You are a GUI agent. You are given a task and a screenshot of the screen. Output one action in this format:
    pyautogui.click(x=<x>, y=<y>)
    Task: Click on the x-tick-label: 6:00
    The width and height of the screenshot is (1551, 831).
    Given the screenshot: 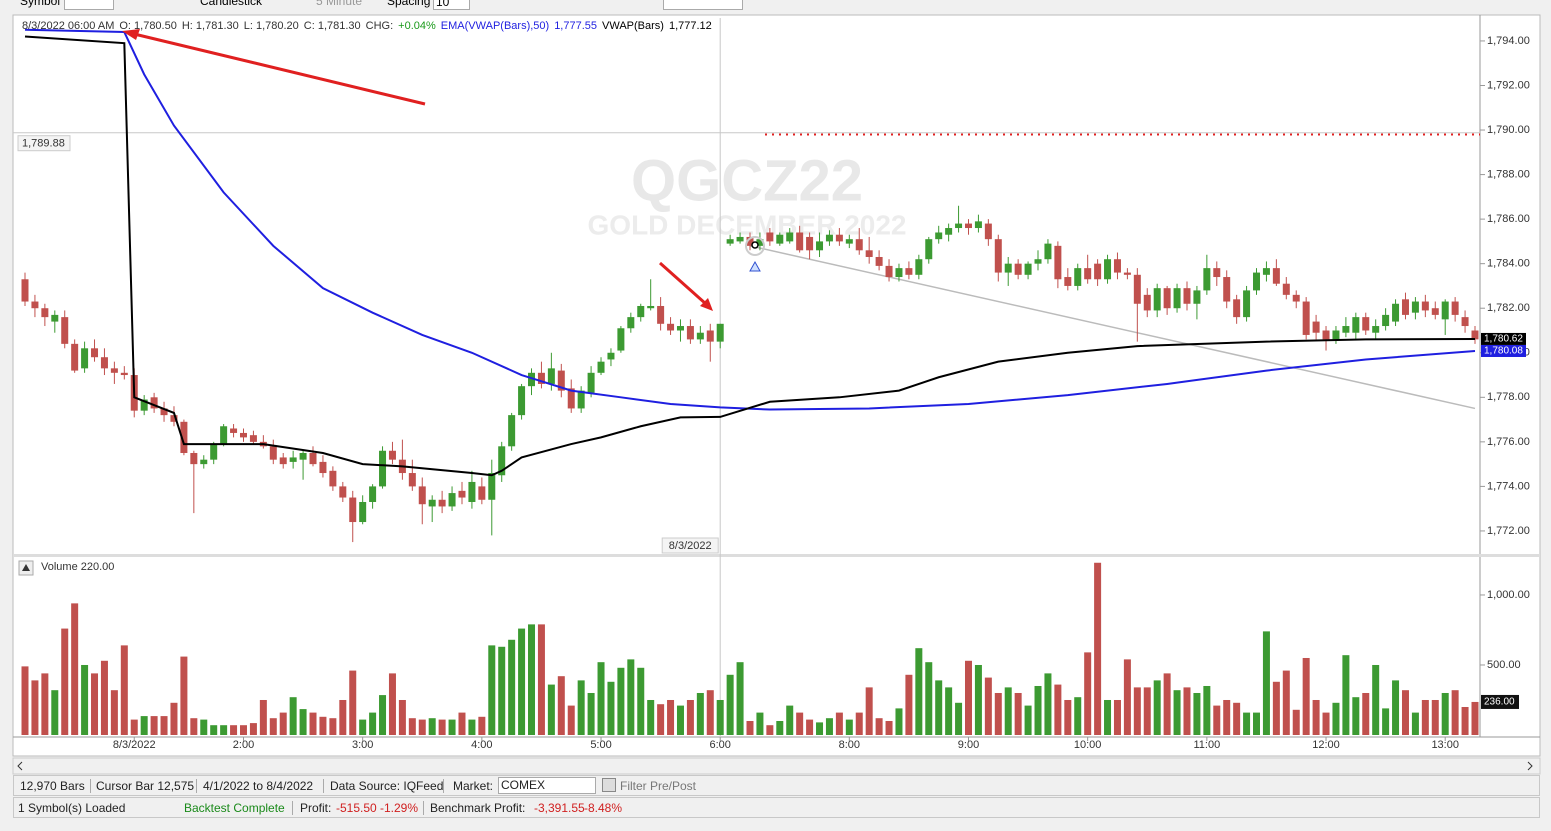 What is the action you would take?
    pyautogui.click(x=719, y=745)
    